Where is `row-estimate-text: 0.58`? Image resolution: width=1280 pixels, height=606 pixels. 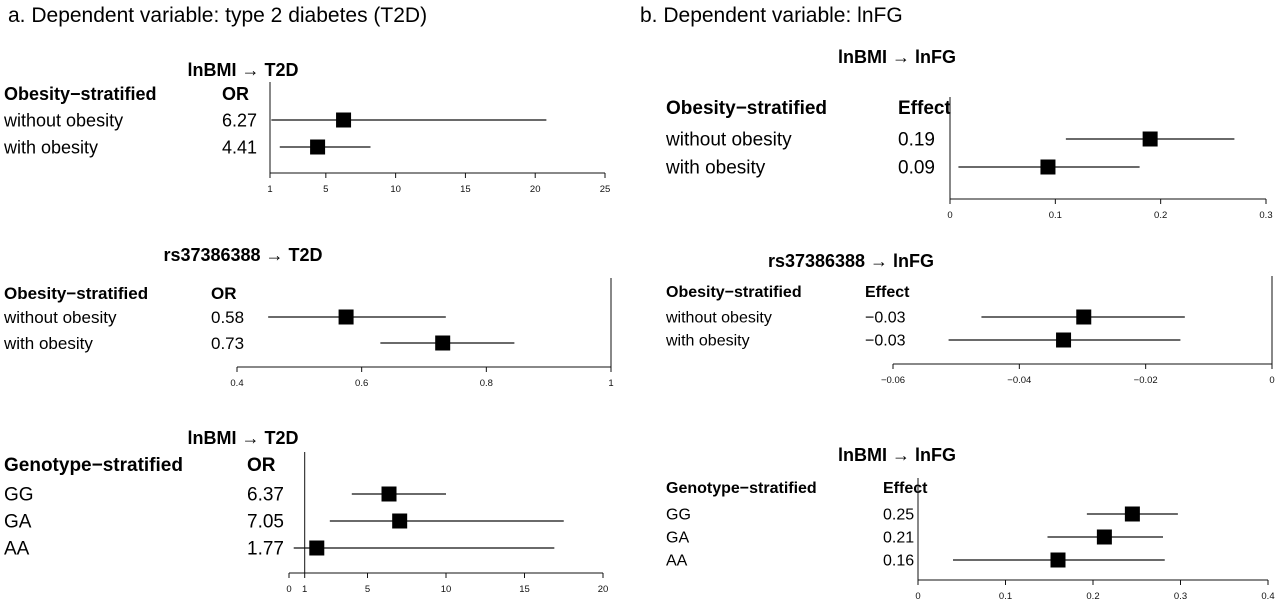
row-estimate-text: 0.58 is located at coordinates (227, 317).